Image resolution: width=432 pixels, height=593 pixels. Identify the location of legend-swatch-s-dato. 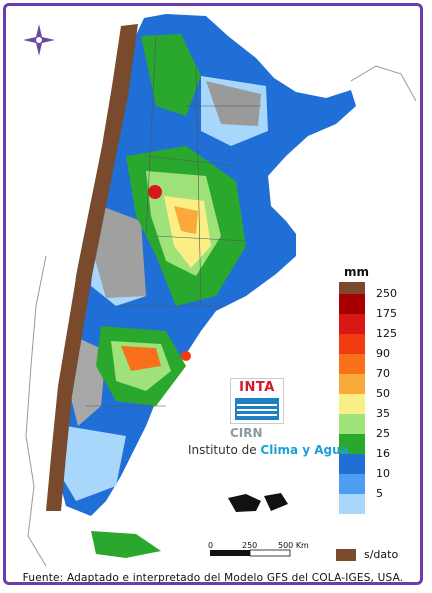
(346, 555).